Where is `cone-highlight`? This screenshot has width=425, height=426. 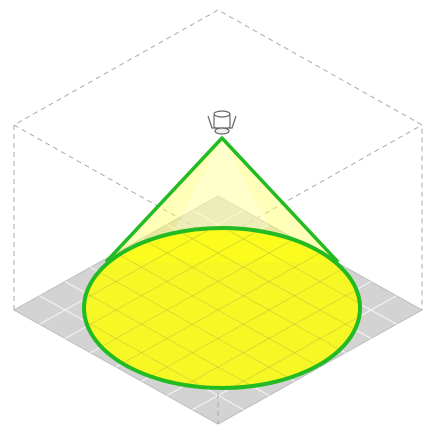 cone-highlight is located at coordinates (222, 183).